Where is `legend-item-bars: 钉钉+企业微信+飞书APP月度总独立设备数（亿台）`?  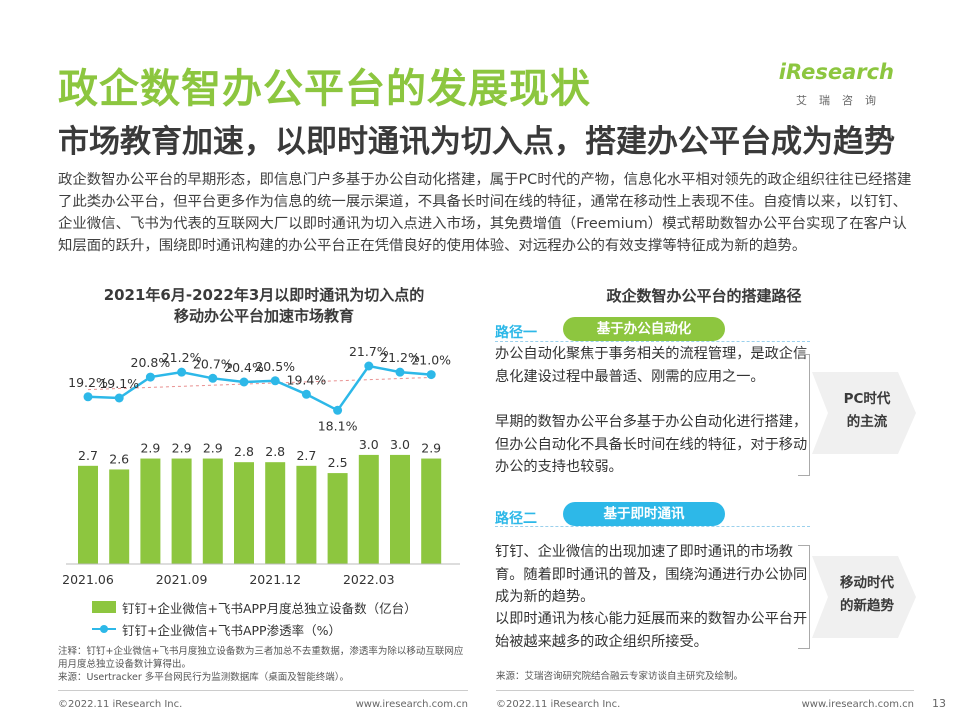 legend-item-bars: 钉钉+企业微信+飞书APP月度总独立设备数（亿台） is located at coordinates (254, 607).